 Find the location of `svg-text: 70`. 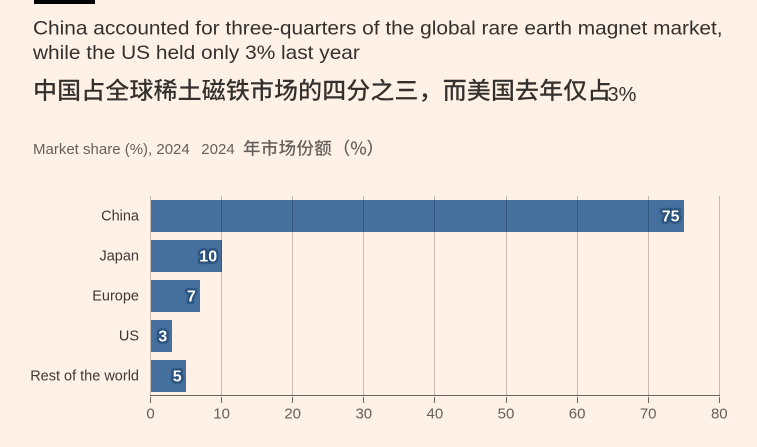

svg-text: 70 is located at coordinates (648, 413).